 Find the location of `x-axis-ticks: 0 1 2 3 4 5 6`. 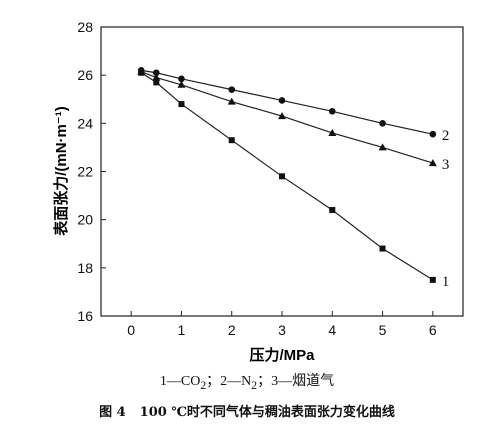

x-axis-ticks: 0 1 2 3 4 5 6 is located at coordinates (282, 324).